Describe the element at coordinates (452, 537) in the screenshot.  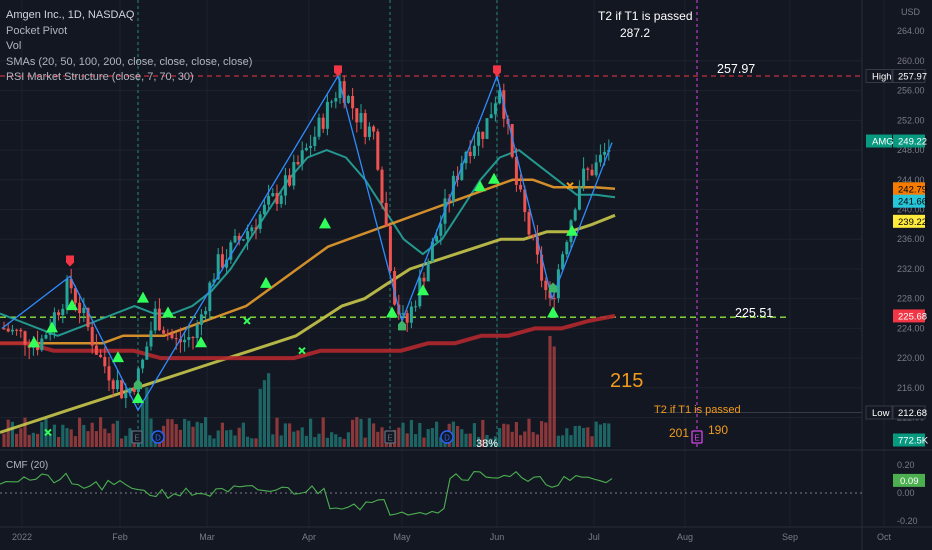
I see `time-axis: 2022 Feb Mar Apr May Jun Jul Aug Sep Oct` at that location.